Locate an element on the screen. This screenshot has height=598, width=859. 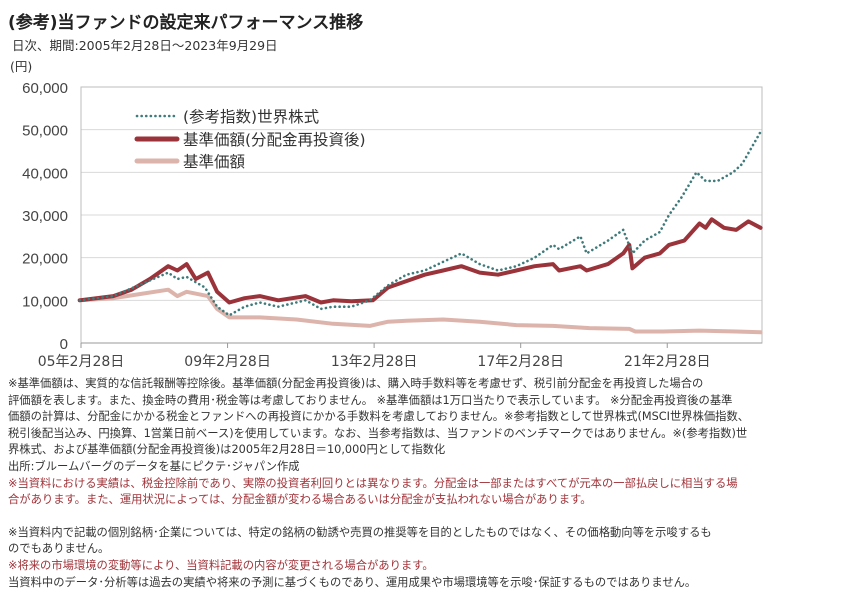
footnote-line: 出所:ブルームバーグのデータを基にピクテ･ジャパン作成 is located at coordinates (154, 466).